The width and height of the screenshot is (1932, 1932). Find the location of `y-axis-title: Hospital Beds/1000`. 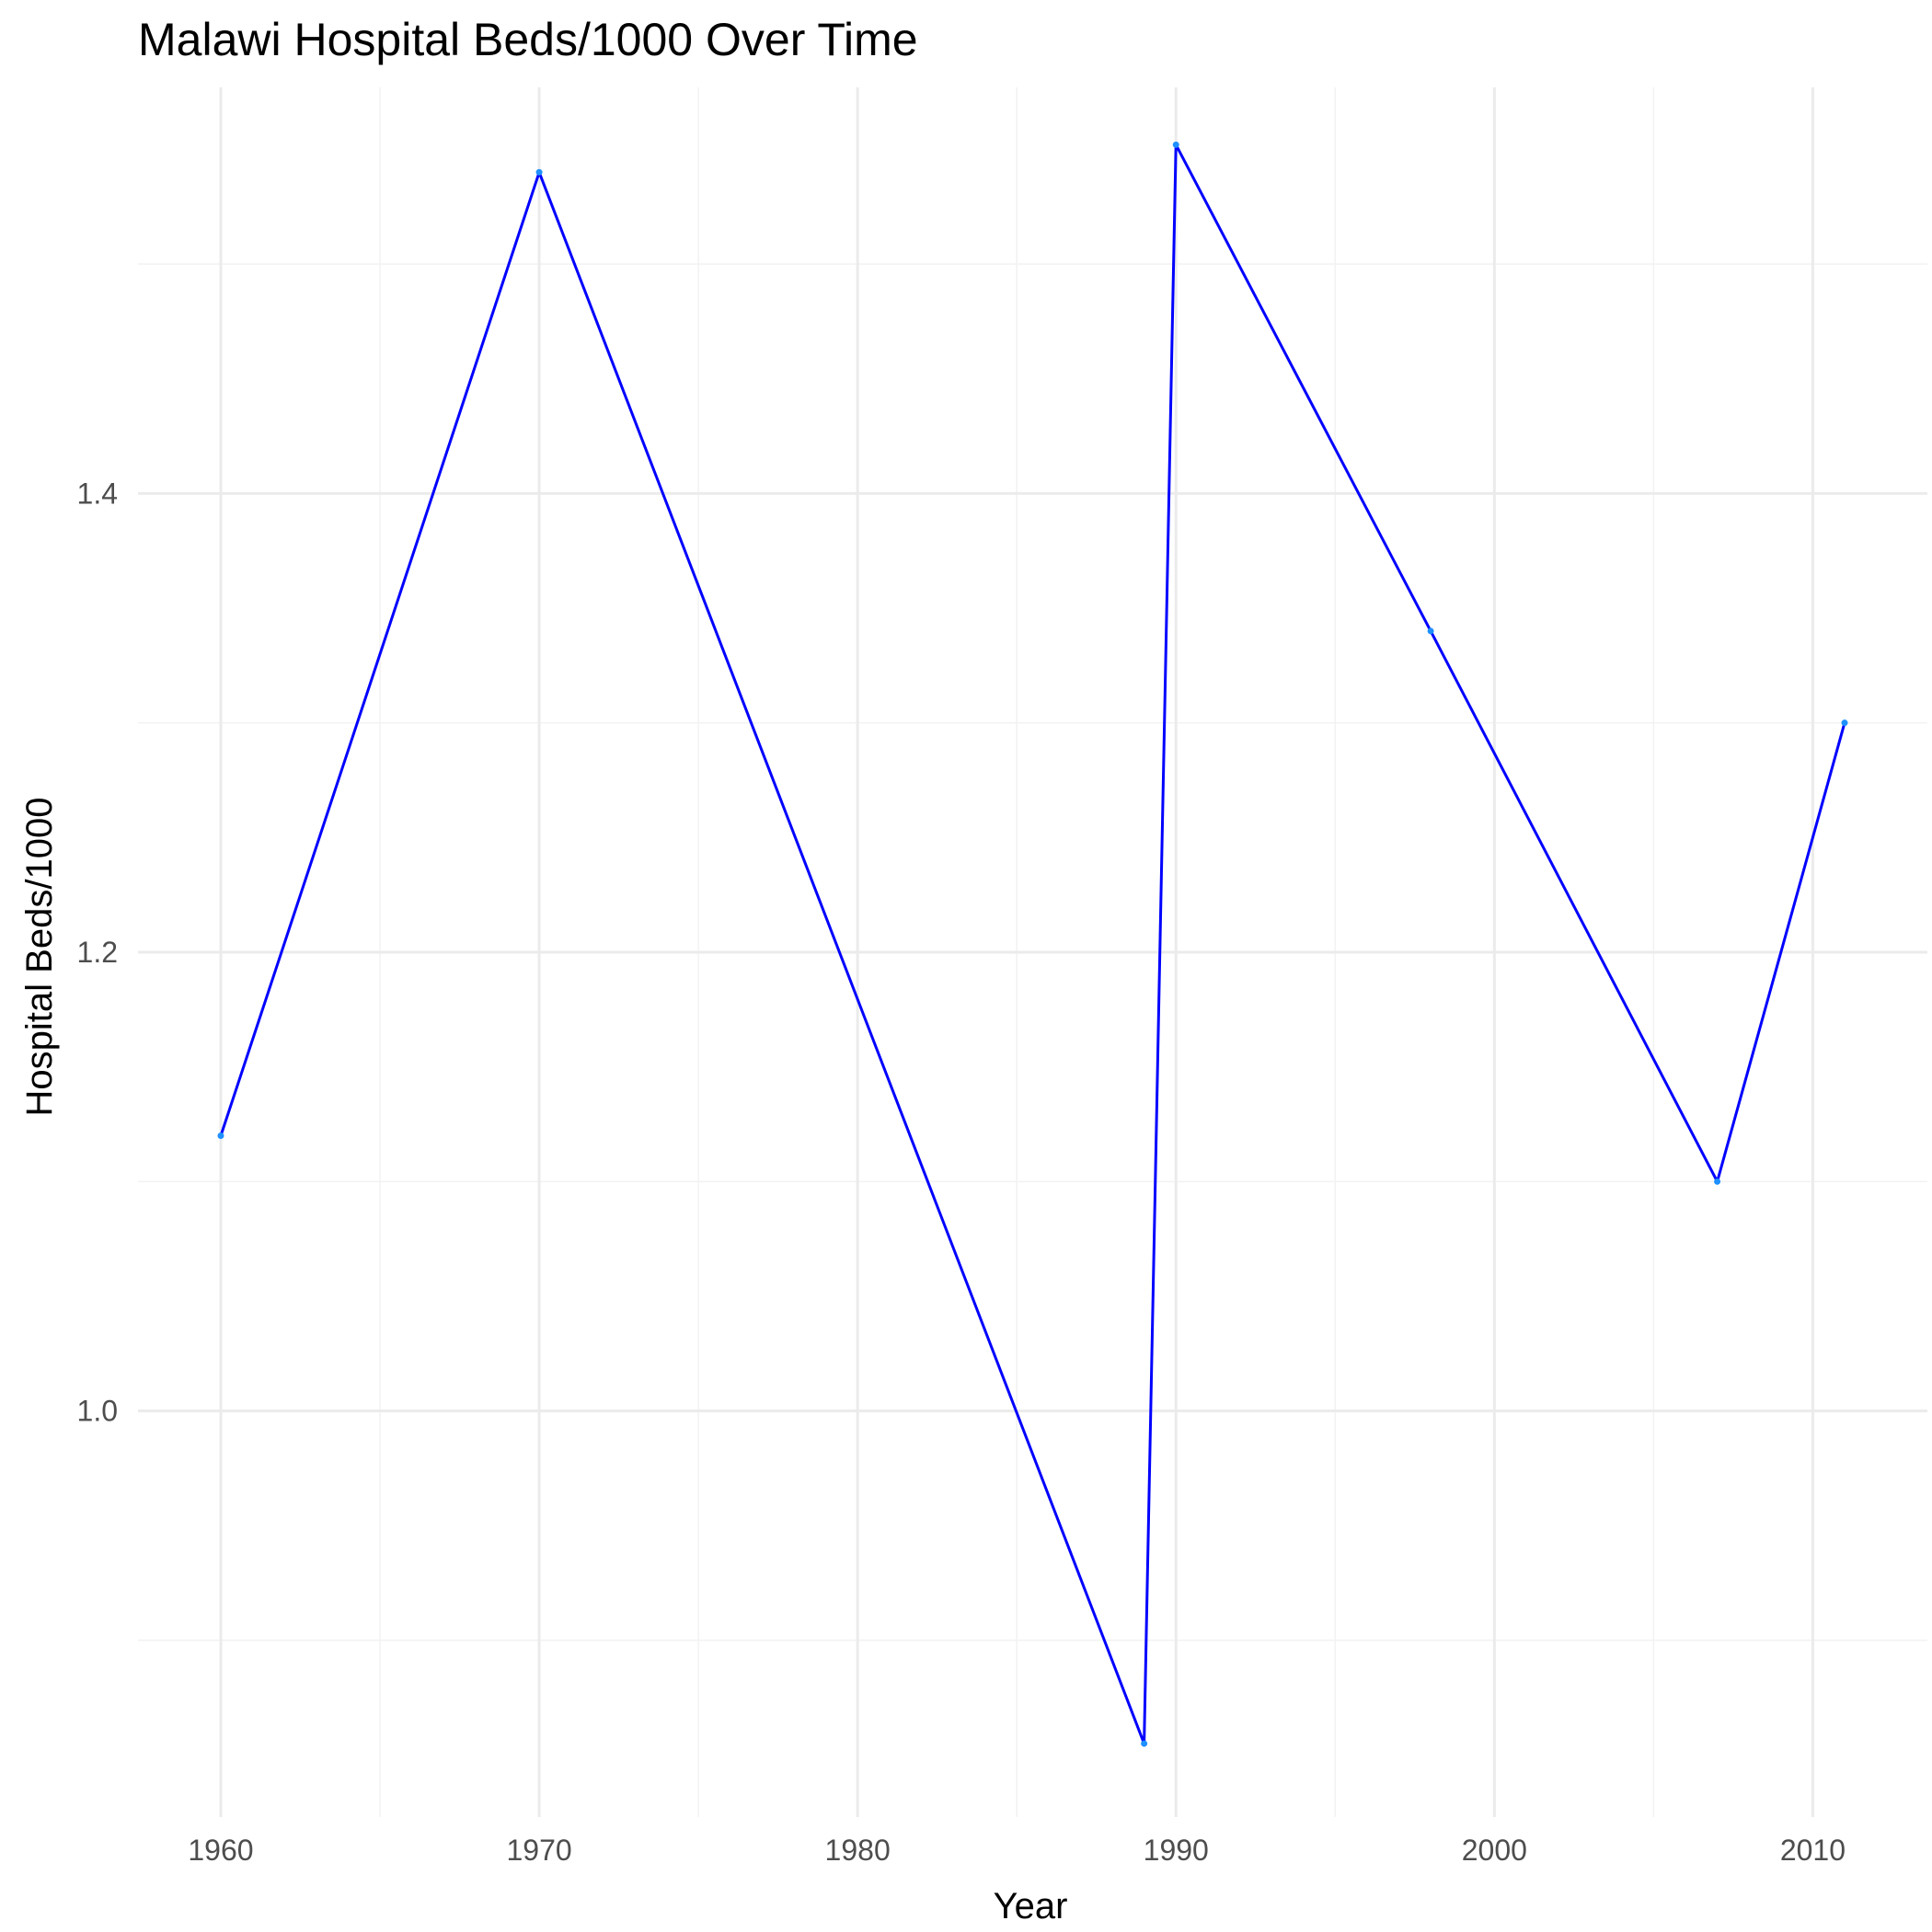

y-axis-title: Hospital Beds/1000 is located at coordinates (39, 957).